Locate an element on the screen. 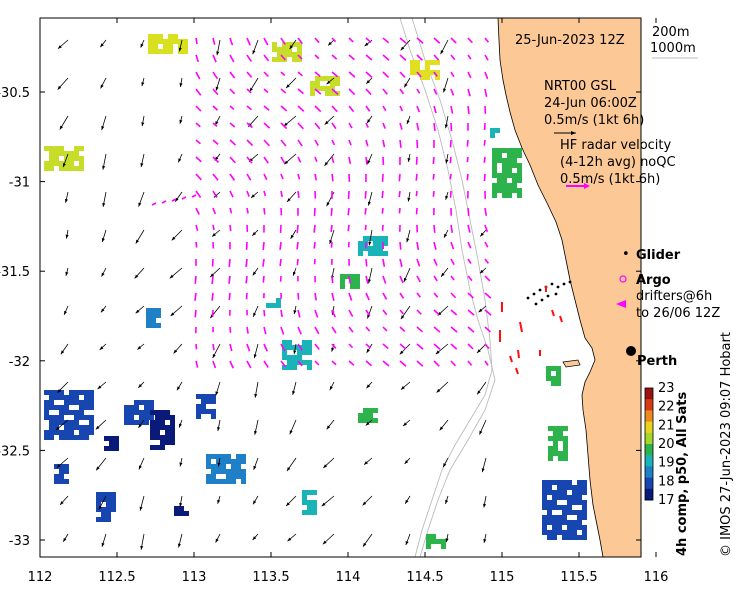 The width and height of the screenshot is (740, 592). radar-scale: 0.5m/s (1kt 6h) is located at coordinates (610, 179).